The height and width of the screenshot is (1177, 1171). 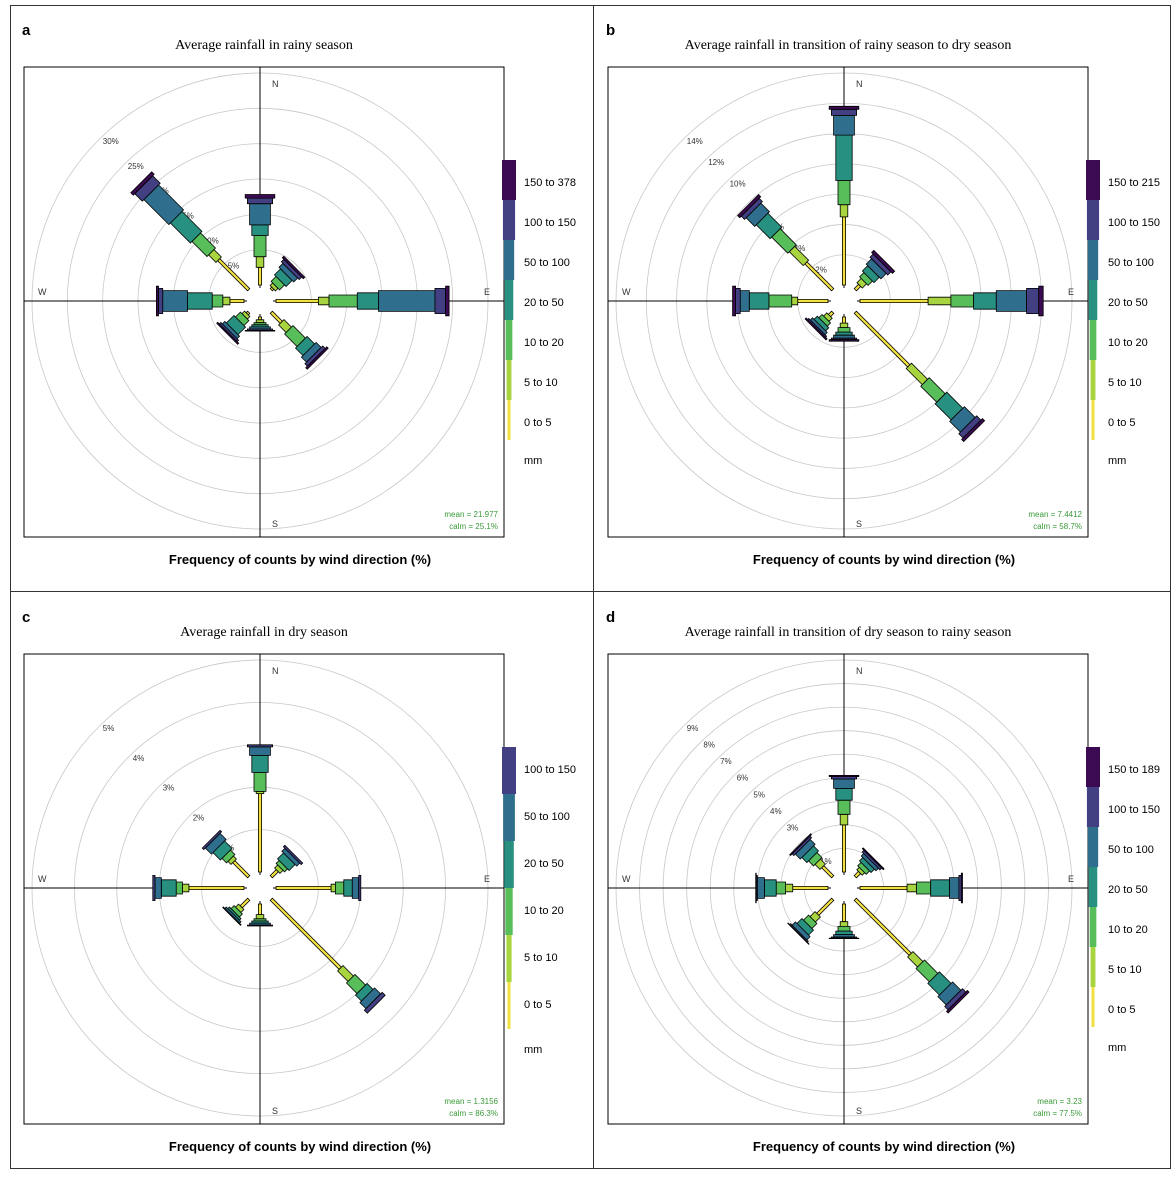 I want to click on legend-unit: mm, so click(x=533, y=461).